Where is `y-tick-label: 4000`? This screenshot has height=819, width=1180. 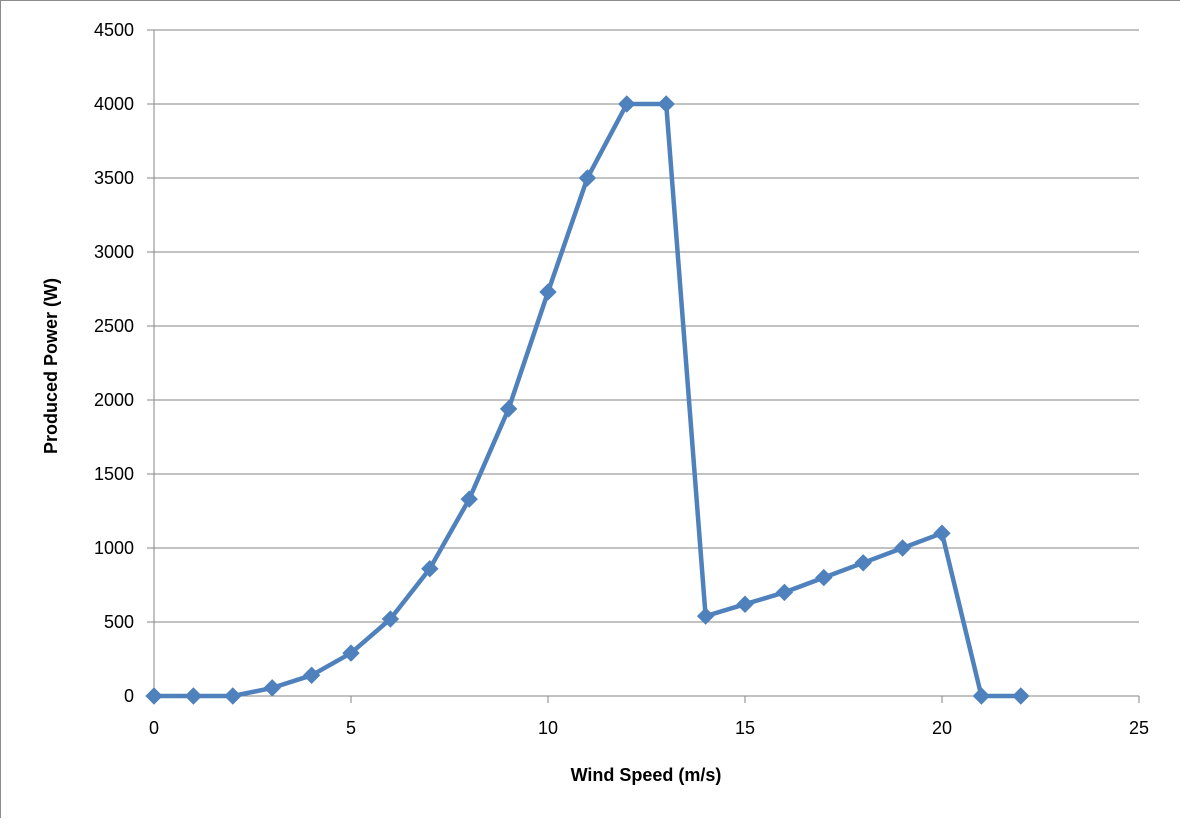
y-tick-label: 4000 is located at coordinates (114, 104).